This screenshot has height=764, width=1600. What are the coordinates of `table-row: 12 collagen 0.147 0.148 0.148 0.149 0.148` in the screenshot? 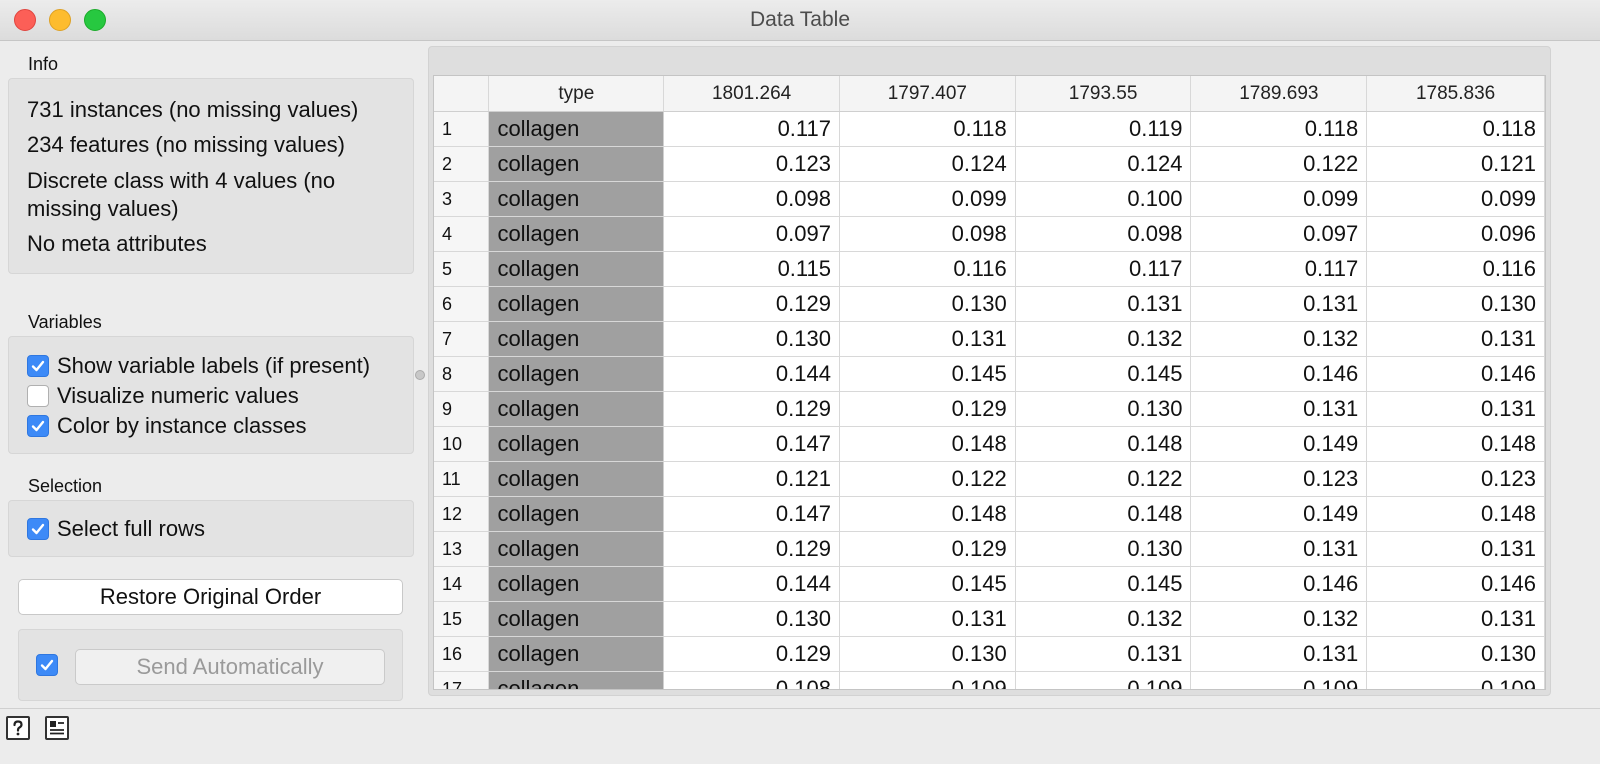 It's located at (989, 514).